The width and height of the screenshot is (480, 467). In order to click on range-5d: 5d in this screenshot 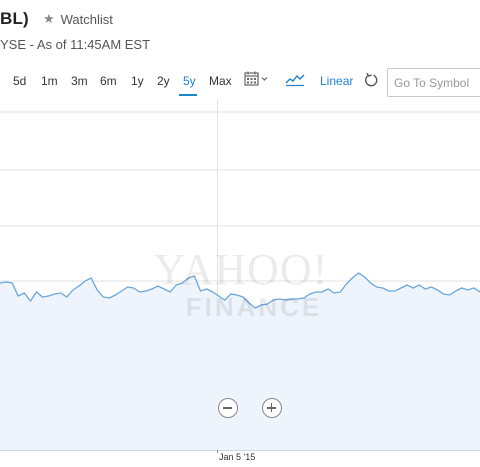, I will do `click(20, 81)`.